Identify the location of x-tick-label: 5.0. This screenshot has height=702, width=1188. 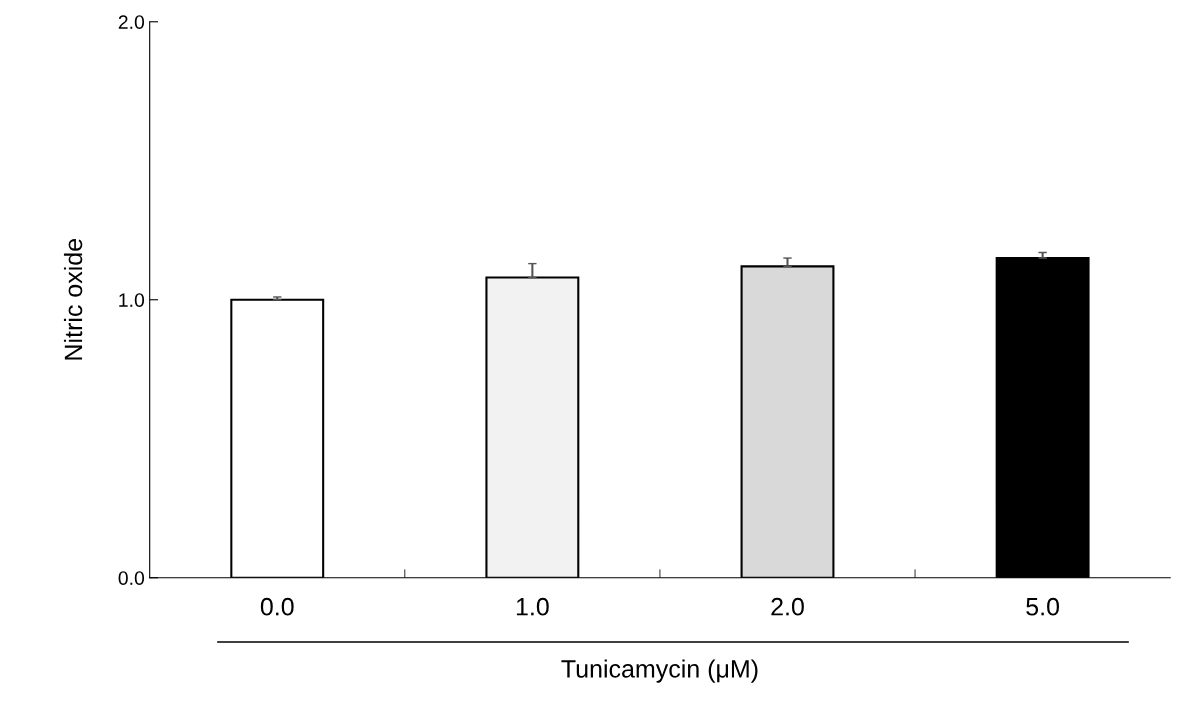
(1043, 606).